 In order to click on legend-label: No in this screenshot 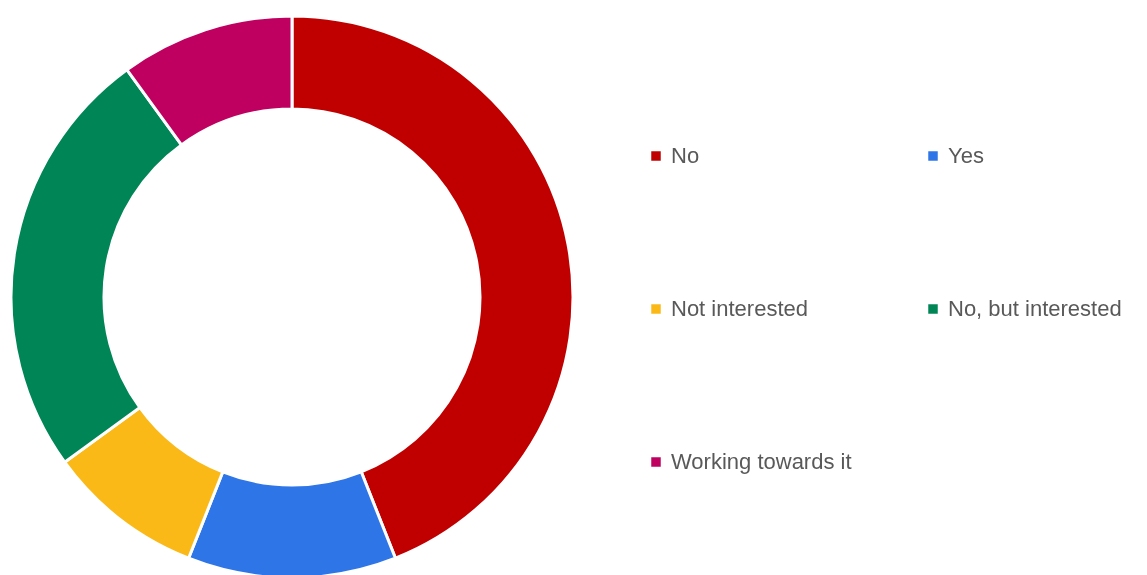, I will do `click(685, 155)`.